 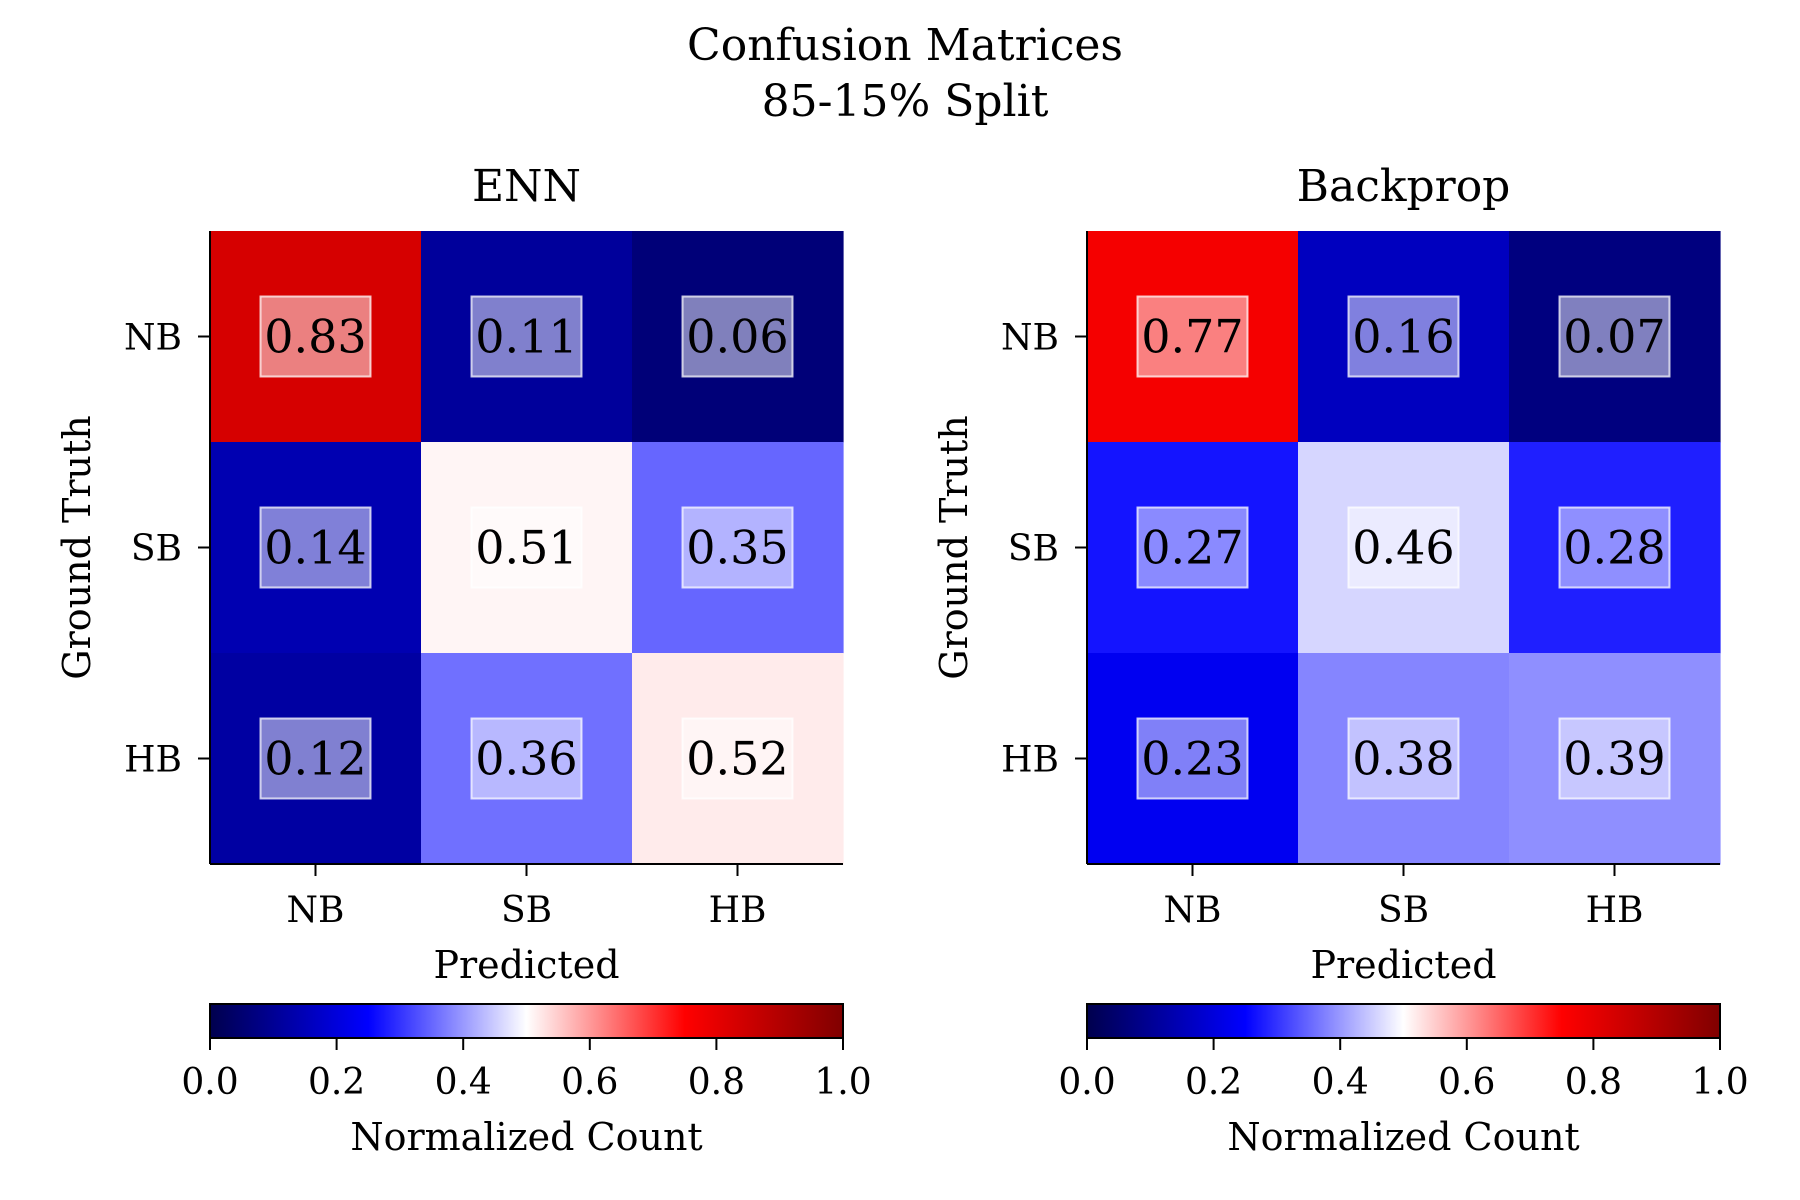 I want to click on cell-value-label: 0.23, so click(x=1192, y=759).